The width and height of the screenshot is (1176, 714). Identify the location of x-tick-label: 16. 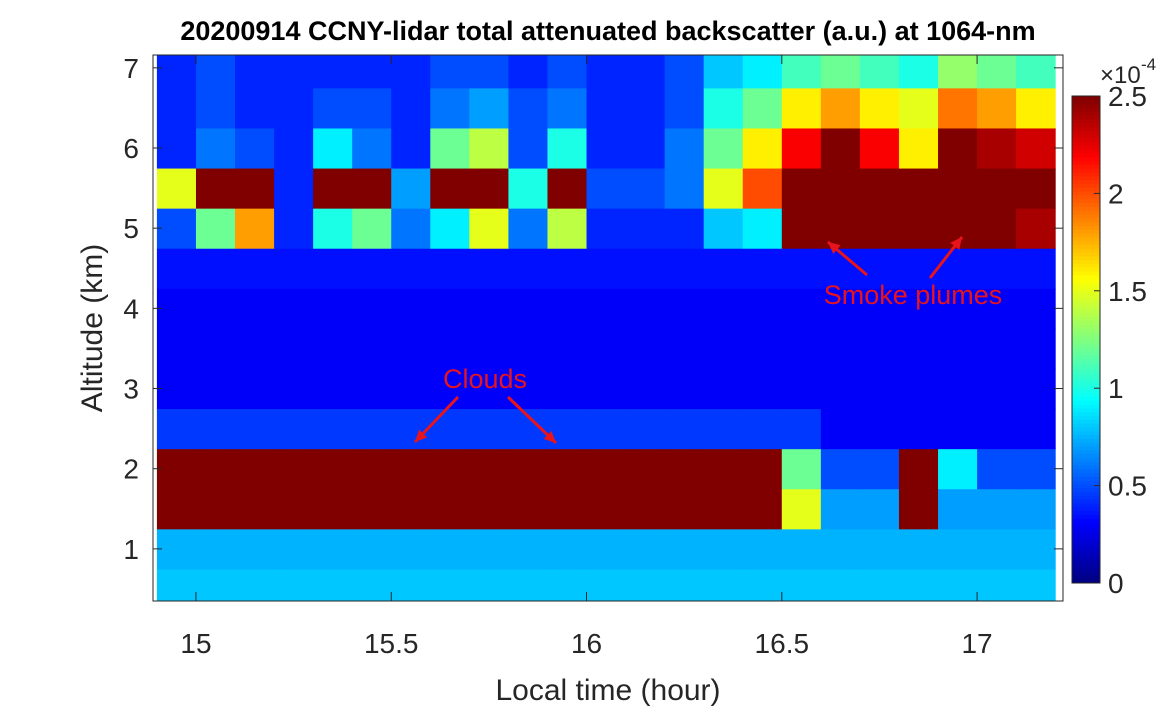
(586, 643).